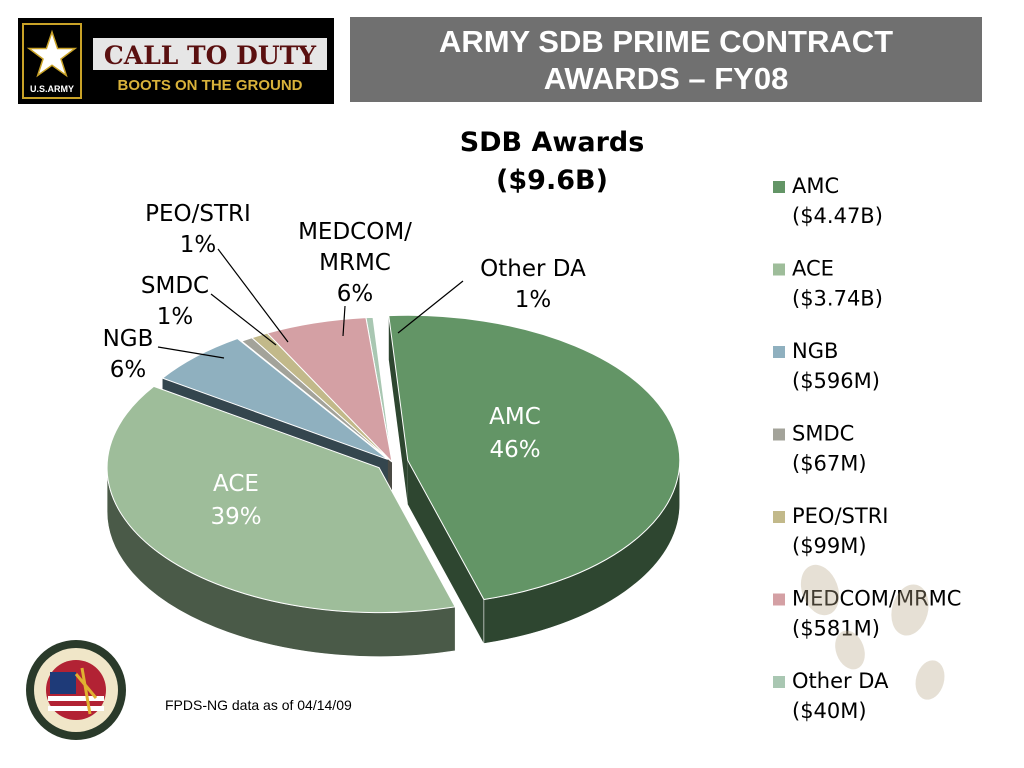 The width and height of the screenshot is (1024, 768). I want to click on legend-label: ACE, so click(813, 269).